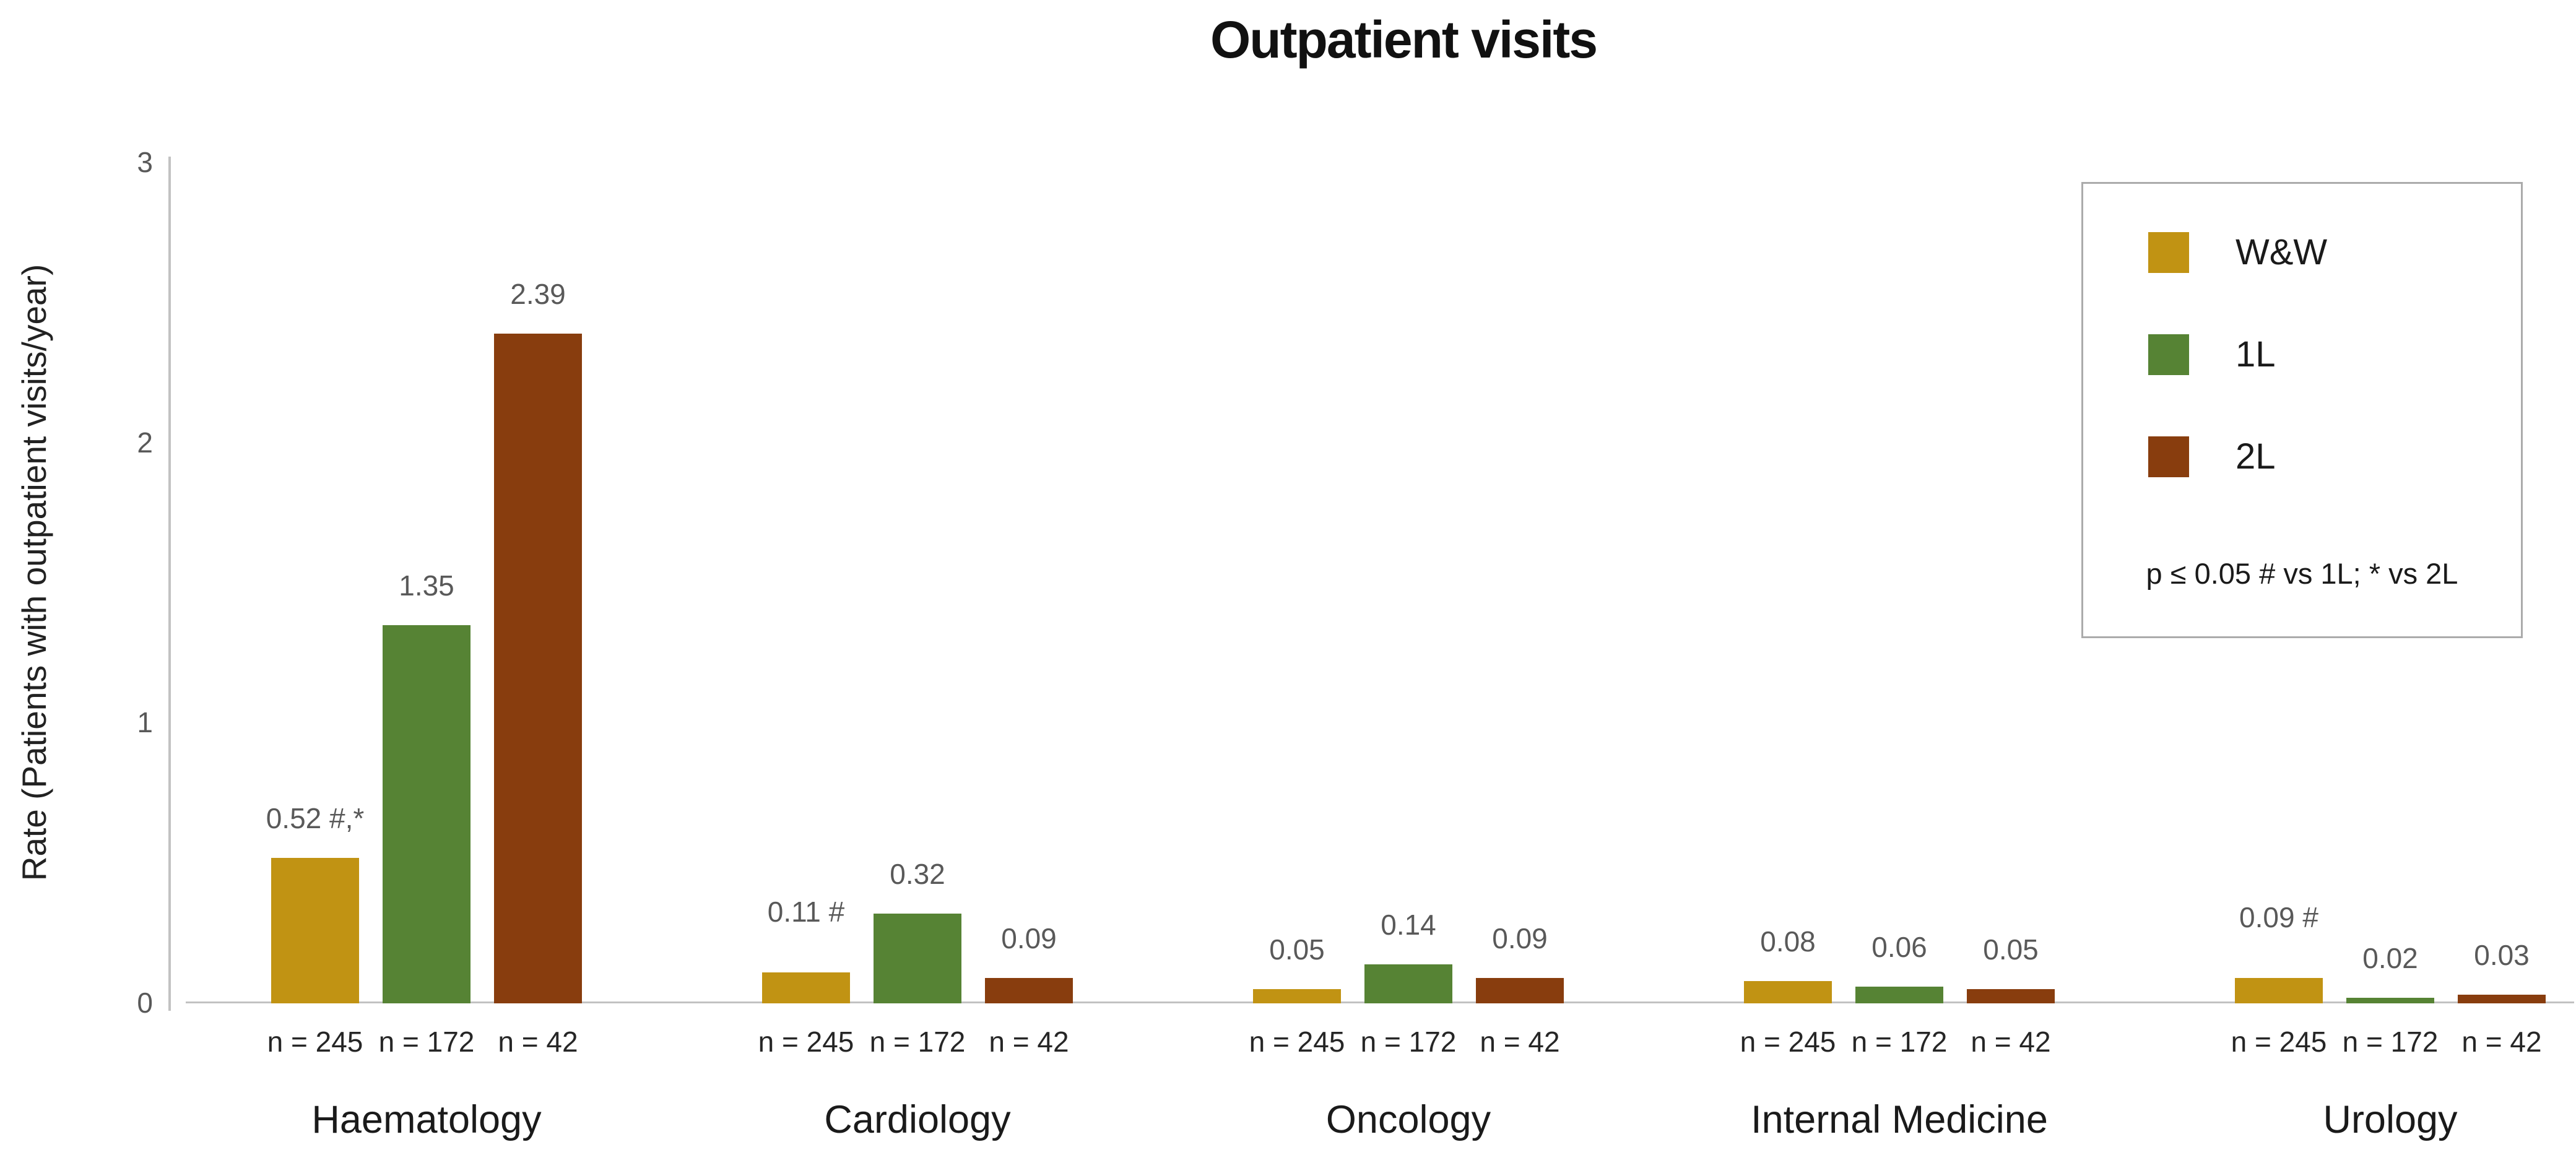 The width and height of the screenshot is (2576, 1155). Describe the element at coordinates (2168, 253) in the screenshot. I see `ww-color-swatch` at that location.